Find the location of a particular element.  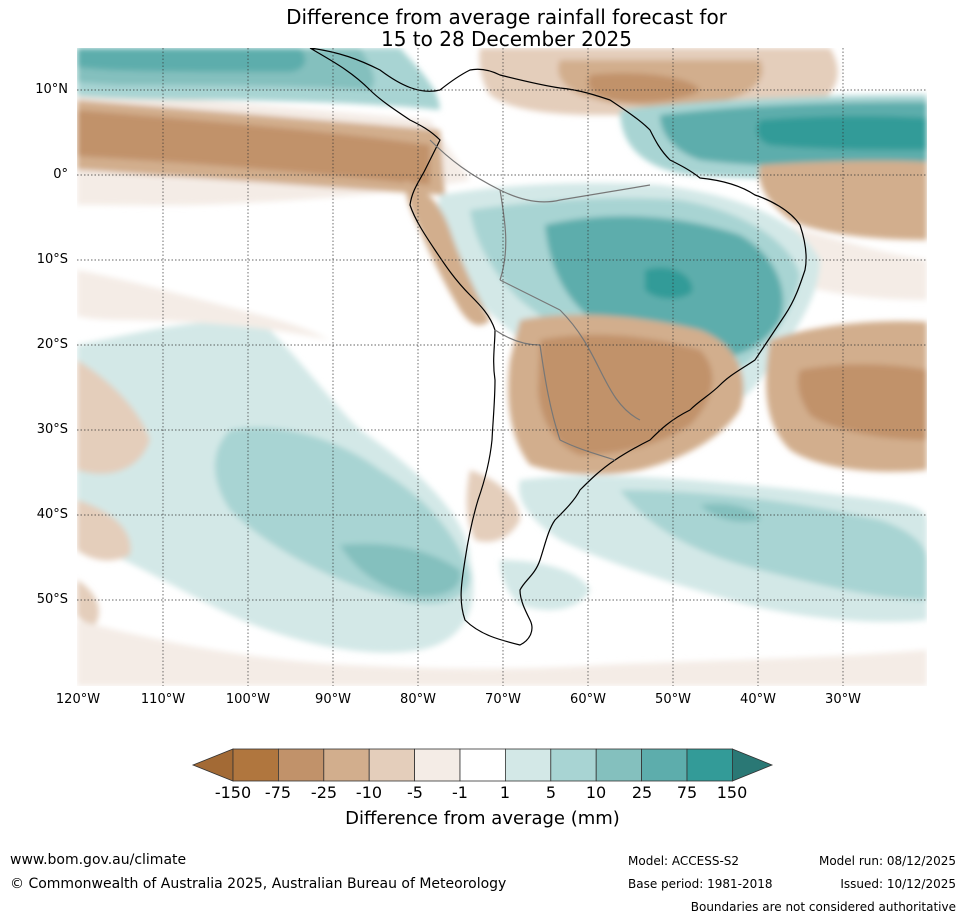

colorbar-tick: -75 is located at coordinates (278, 792).